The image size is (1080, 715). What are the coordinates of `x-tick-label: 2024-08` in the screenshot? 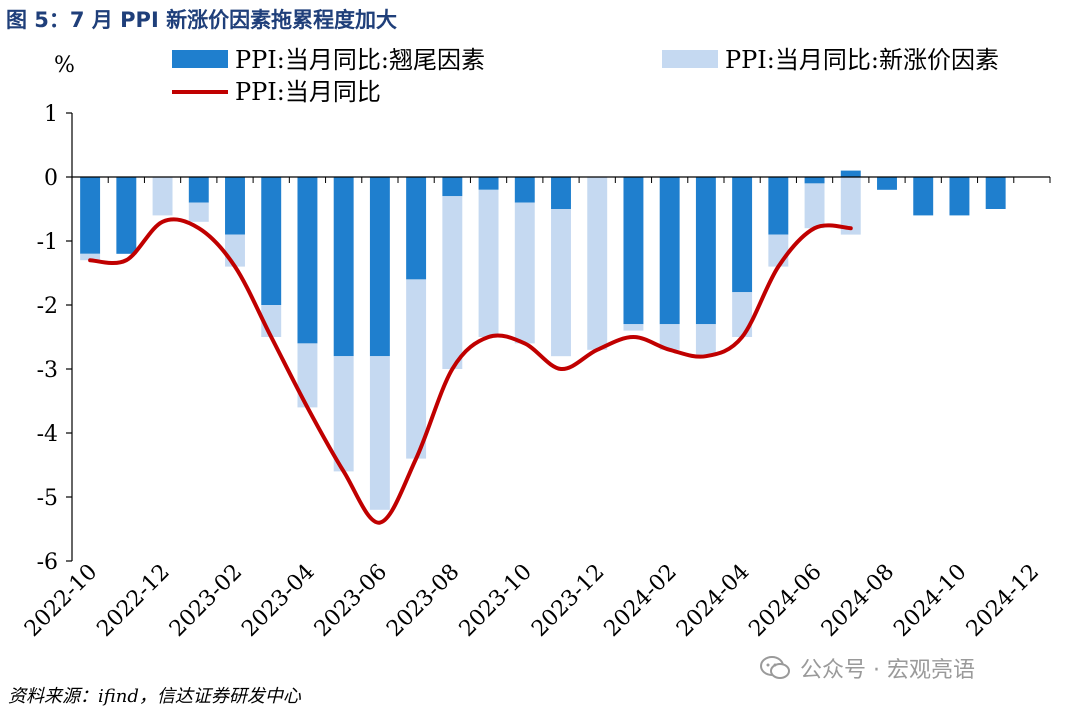 It's located at (858, 601).